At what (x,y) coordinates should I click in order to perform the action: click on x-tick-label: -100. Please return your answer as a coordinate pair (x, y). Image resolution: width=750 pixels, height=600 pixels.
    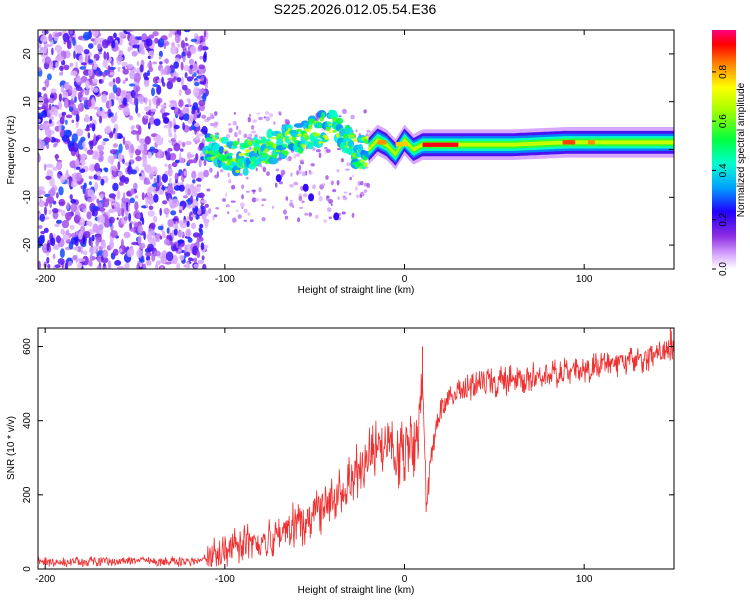
    Looking at the image, I should click on (225, 579).